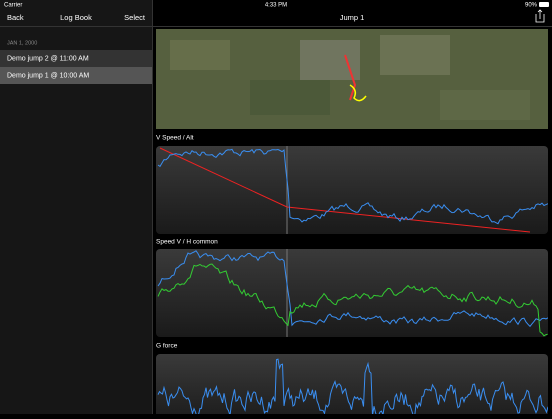  Describe the element at coordinates (15, 17) in the screenshot. I see `back-button: Back` at that location.